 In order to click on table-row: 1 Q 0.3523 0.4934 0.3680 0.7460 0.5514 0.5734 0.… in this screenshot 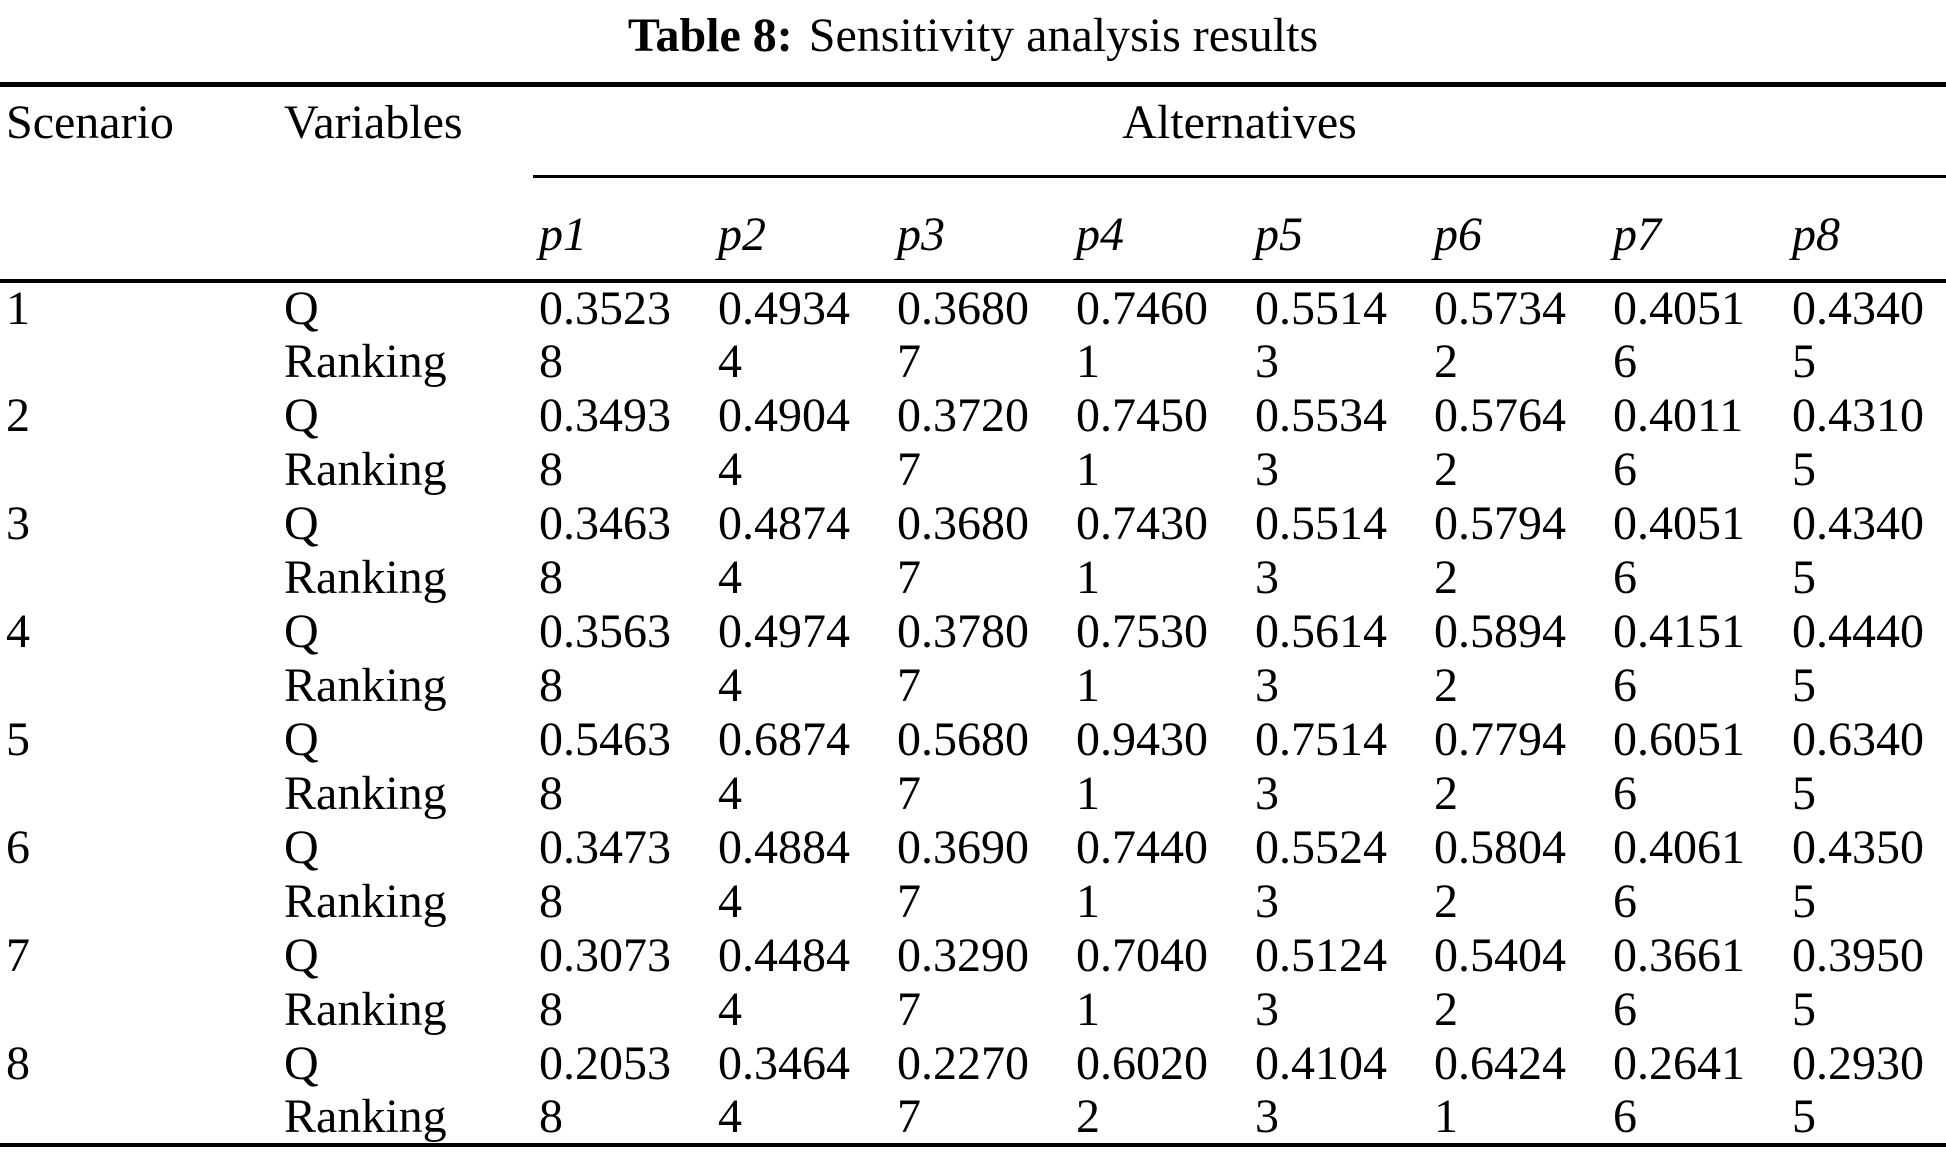, I will do `click(973, 308)`.